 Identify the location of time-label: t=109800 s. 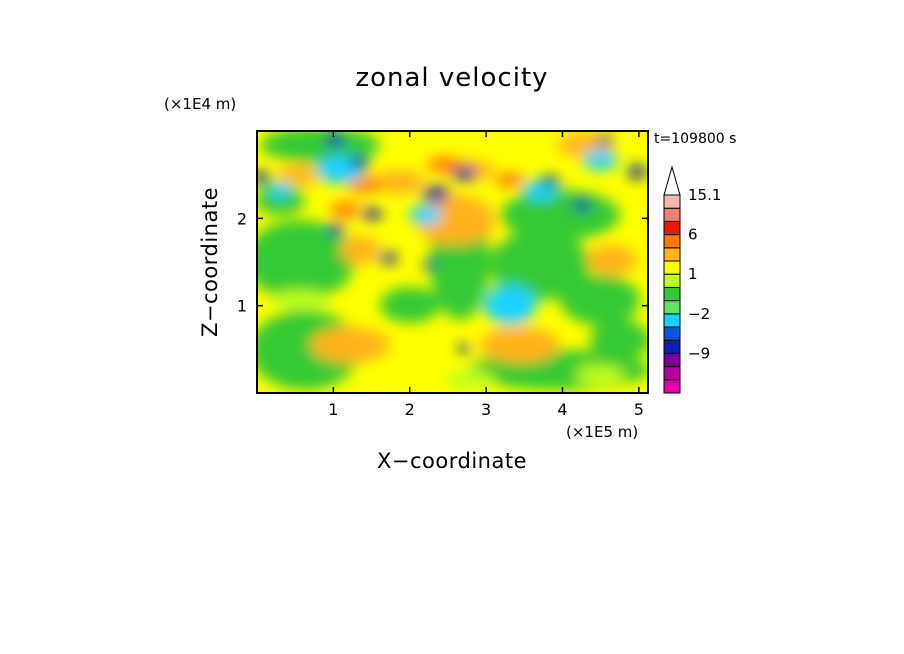
(695, 139).